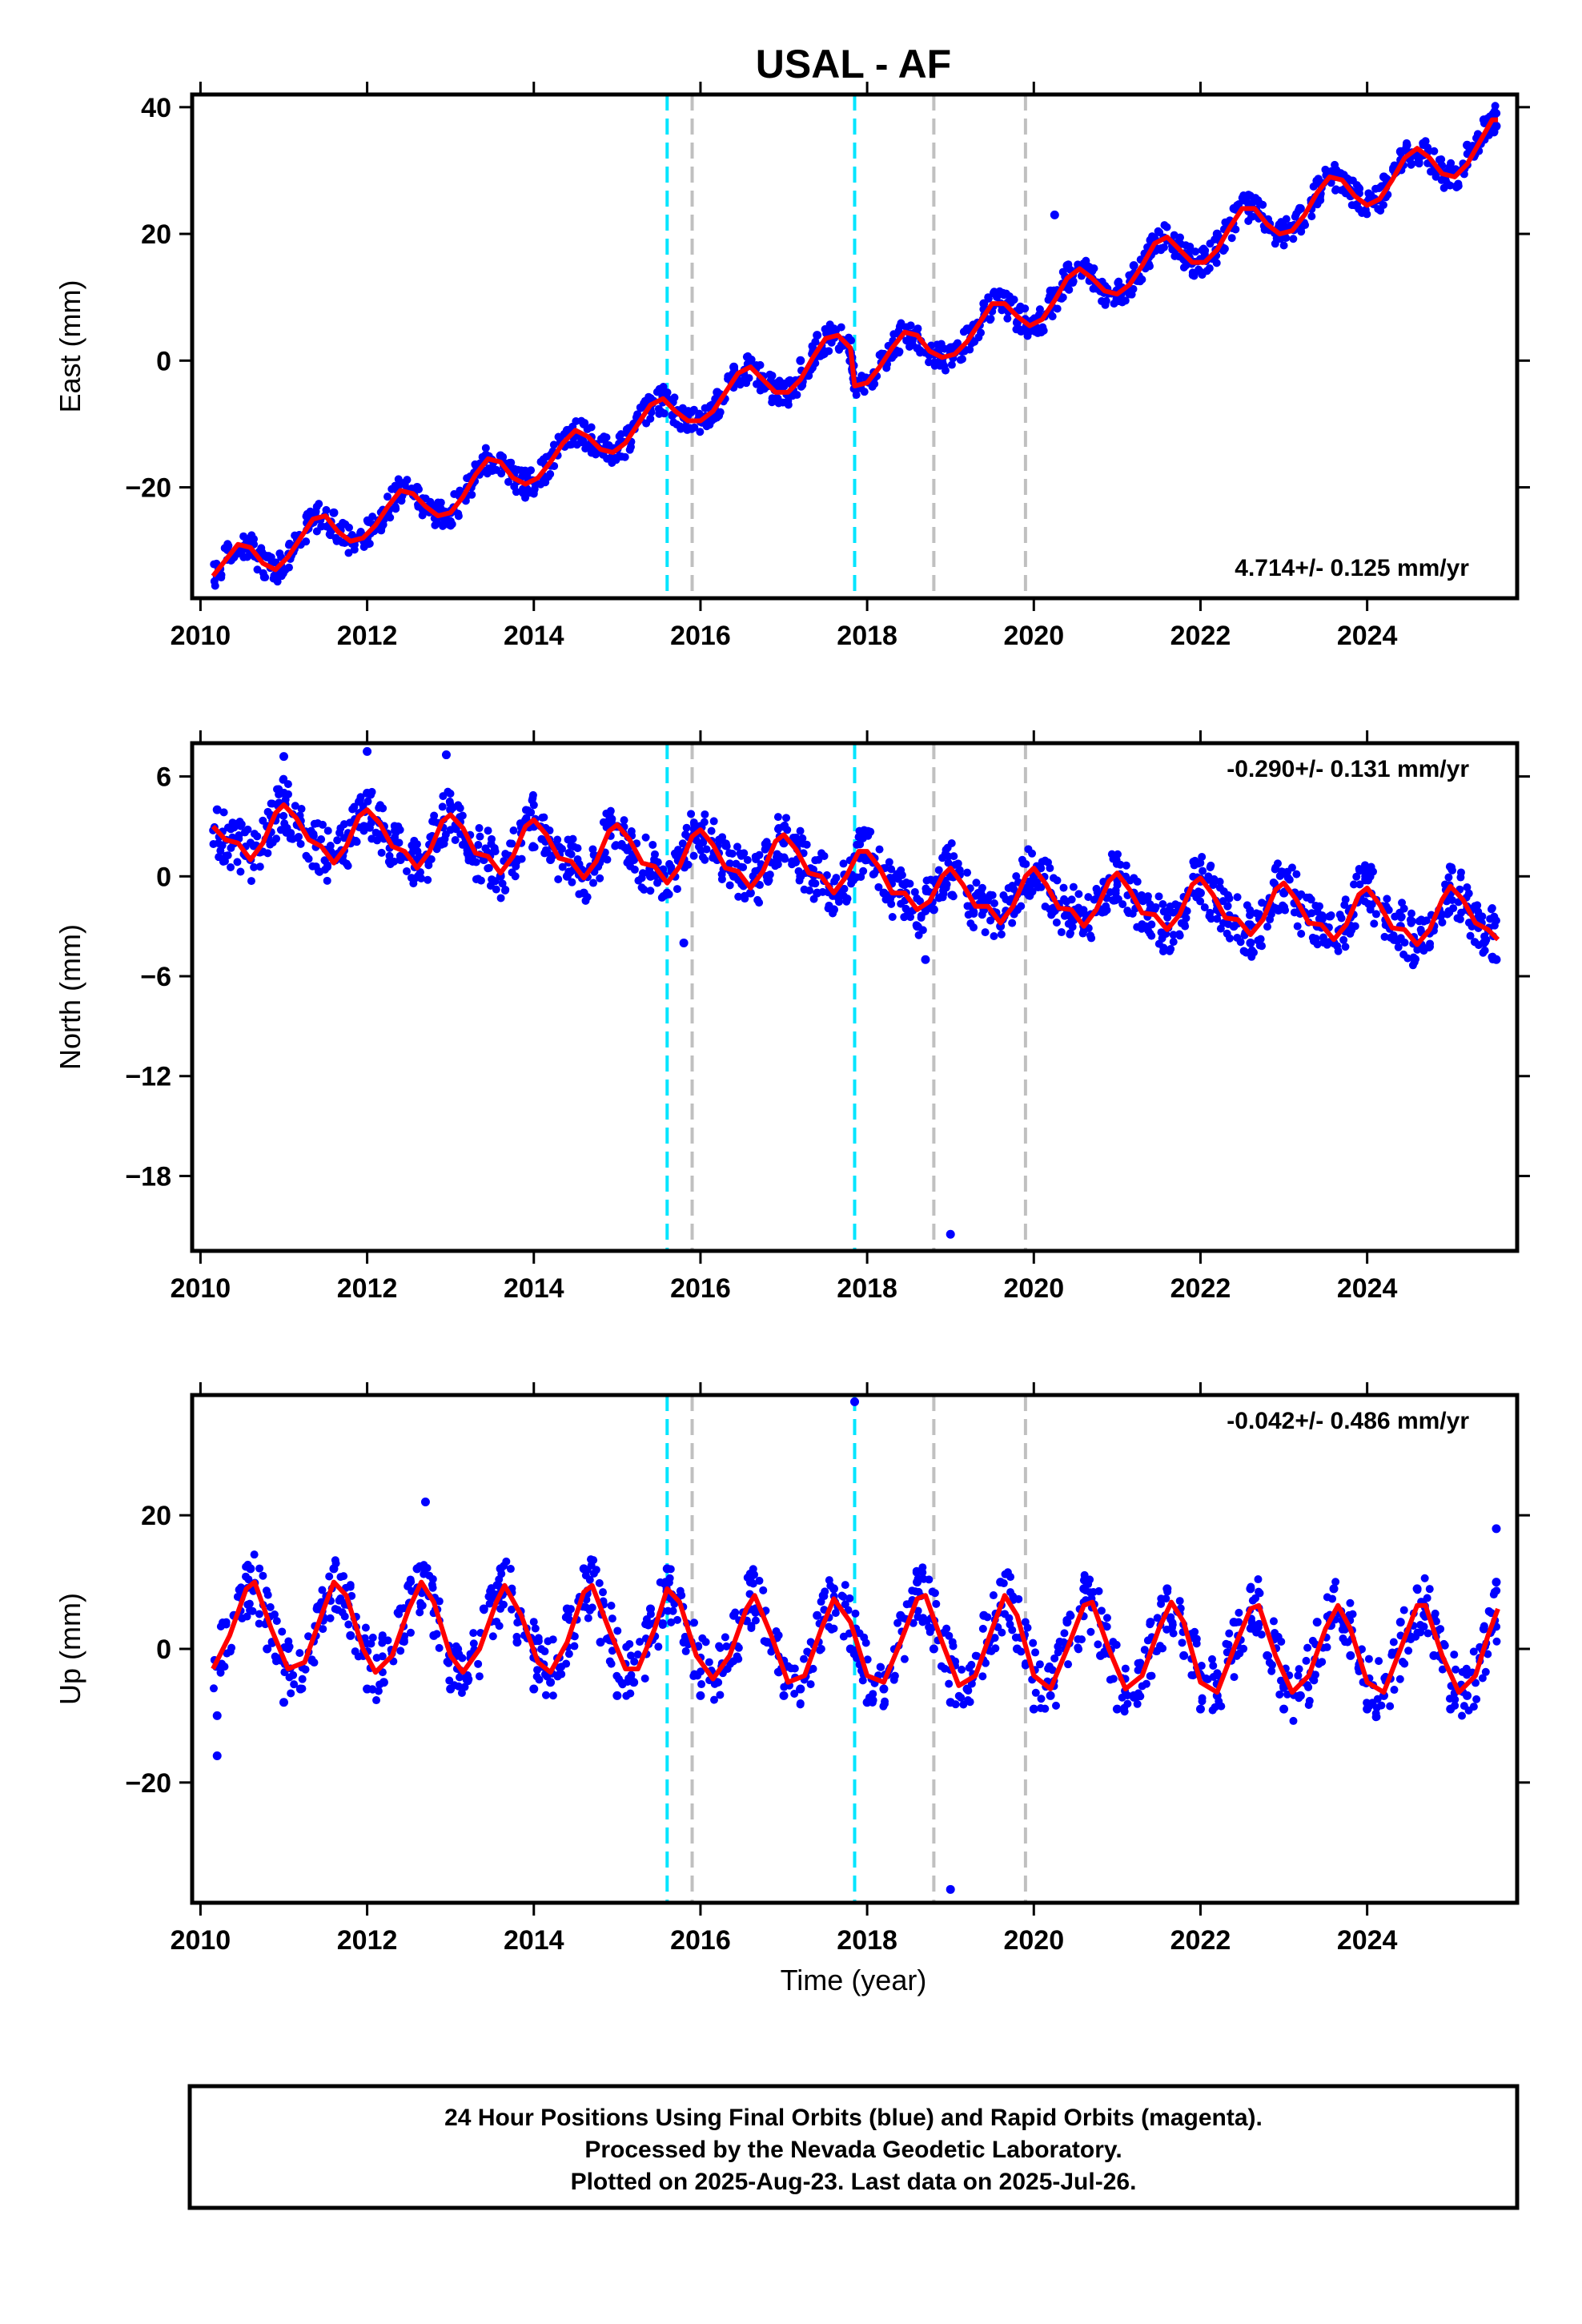  I want to click on x-tick-label: 2014, so click(534, 636).